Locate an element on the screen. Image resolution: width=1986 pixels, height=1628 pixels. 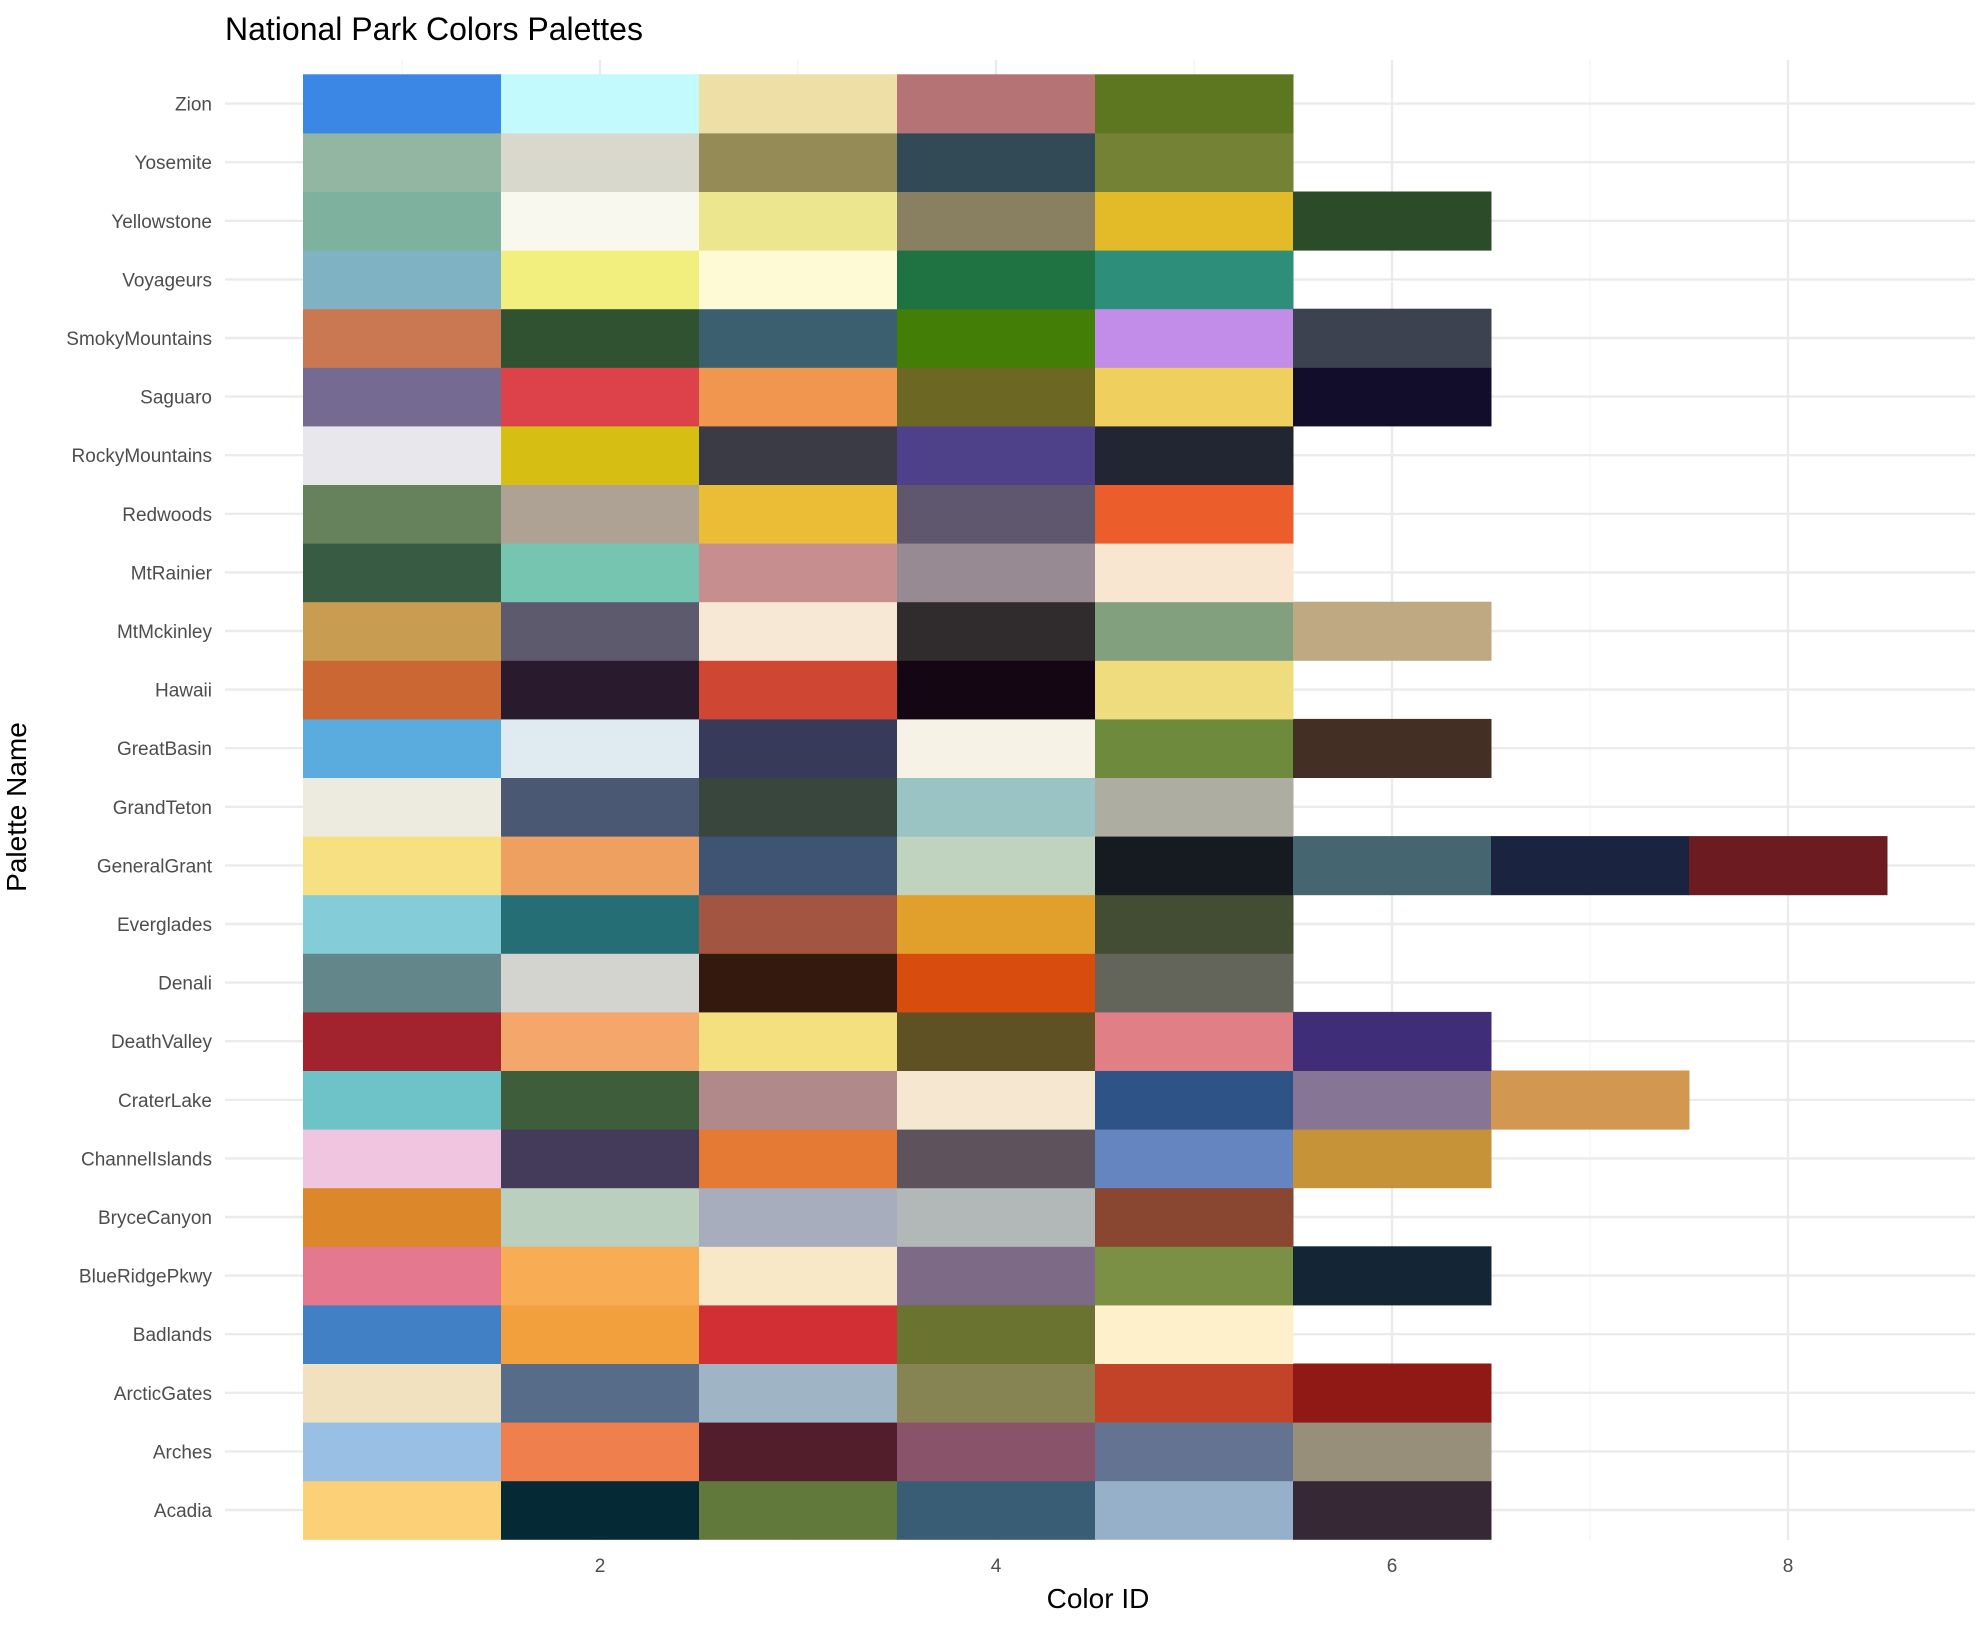
y-tick-label: BlueRidgePkwy is located at coordinates (146, 1277).